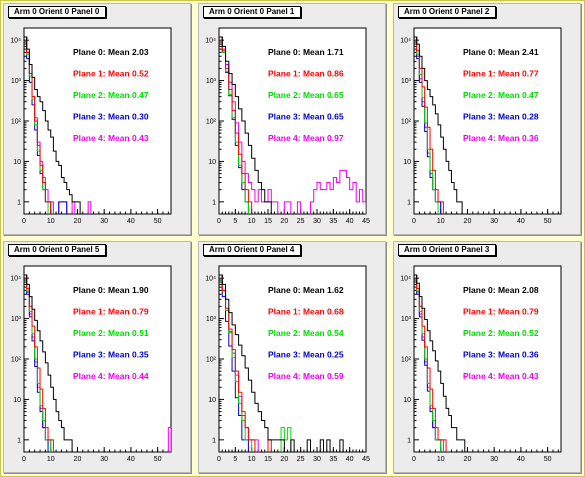  What do you see at coordinates (111, 376) in the screenshot?
I see `mean-label-plane-4: Plane 4: Mean 0.44` at bounding box center [111, 376].